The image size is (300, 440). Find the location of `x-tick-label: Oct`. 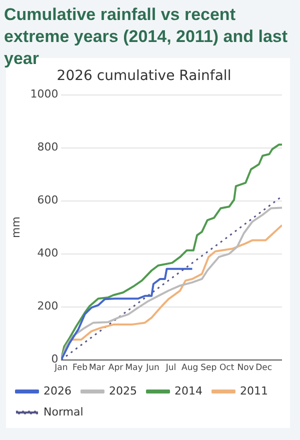

x-tick-label: Oct is located at coordinates (227, 368).